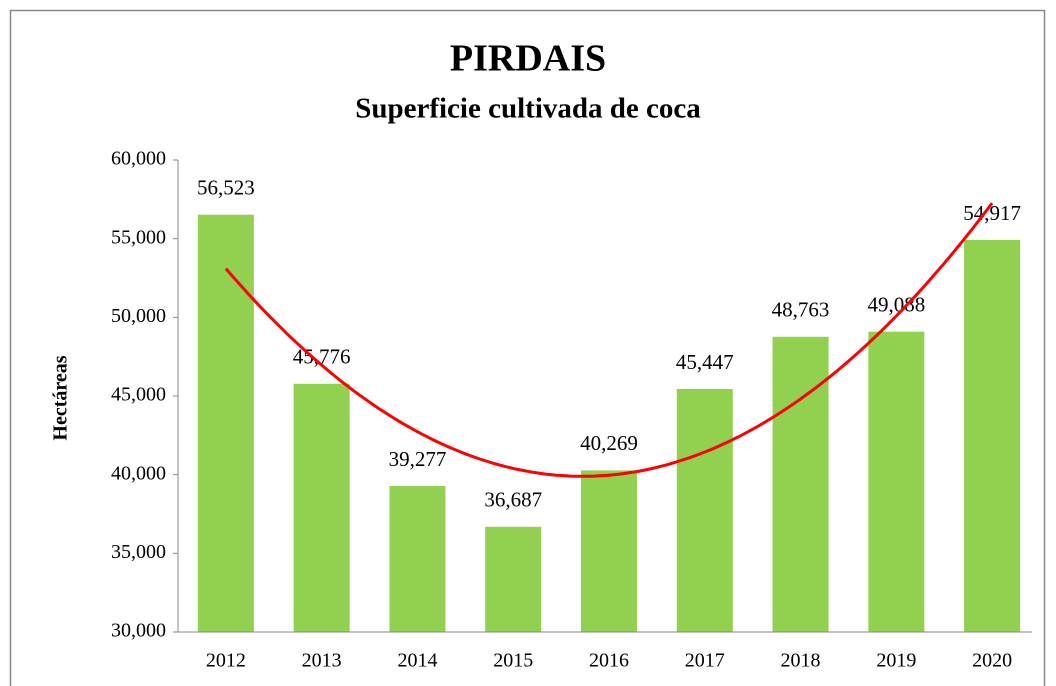  Describe the element at coordinates (138, 395) in the screenshot. I see `y-tick-label: 45,000` at that location.